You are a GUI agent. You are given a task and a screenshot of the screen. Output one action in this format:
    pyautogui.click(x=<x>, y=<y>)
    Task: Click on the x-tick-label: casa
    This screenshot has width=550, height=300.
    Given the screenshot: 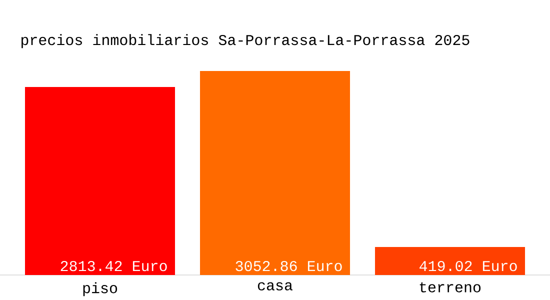 What is the action you would take?
    pyautogui.click(x=275, y=286)
    